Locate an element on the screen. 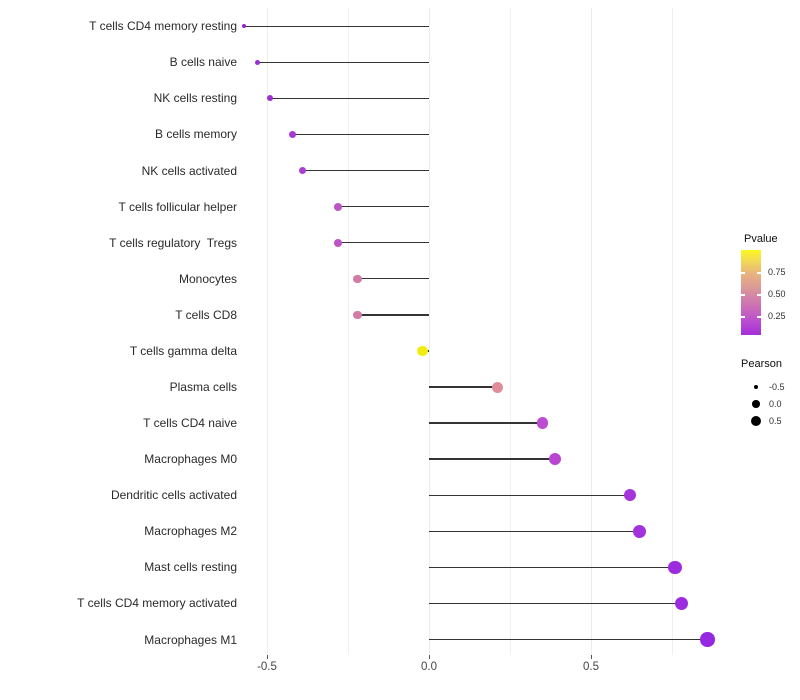 Image resolution: width=800 pixels, height=700 pixels. y-axis-label: Monocytes is located at coordinates (207, 278).